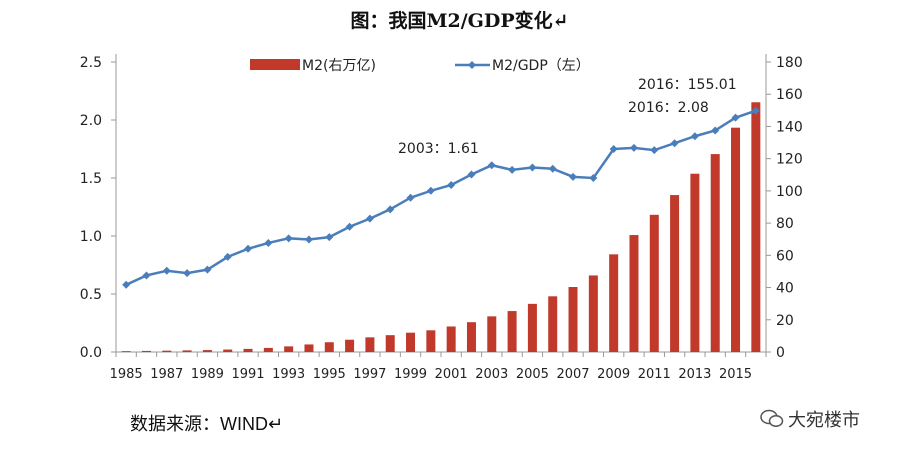 The height and width of the screenshot is (458, 919). What do you see at coordinates (472, 65) in the screenshot?
I see `legend-marker-m2-gdp` at bounding box center [472, 65].